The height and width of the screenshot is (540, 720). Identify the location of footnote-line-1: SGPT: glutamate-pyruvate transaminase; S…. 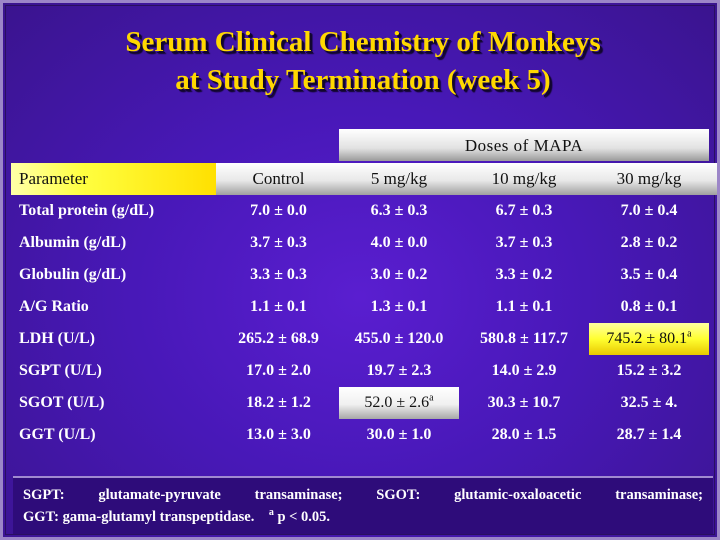
(363, 495).